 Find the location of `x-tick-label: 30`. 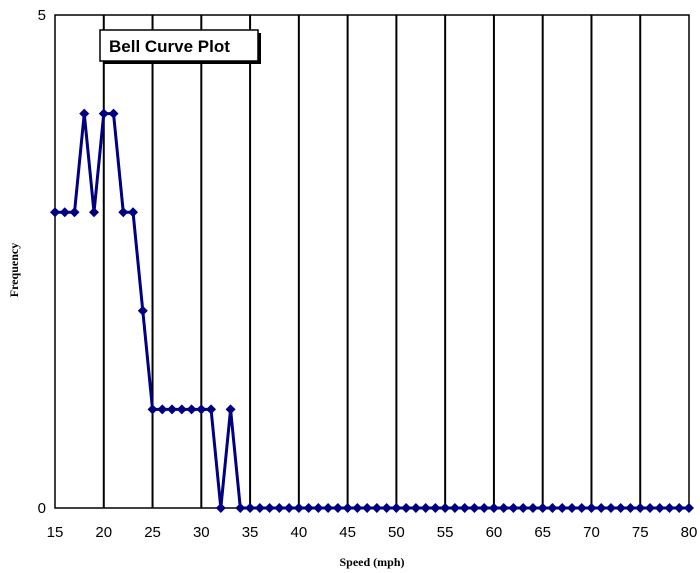

x-tick-label: 30 is located at coordinates (201, 532).